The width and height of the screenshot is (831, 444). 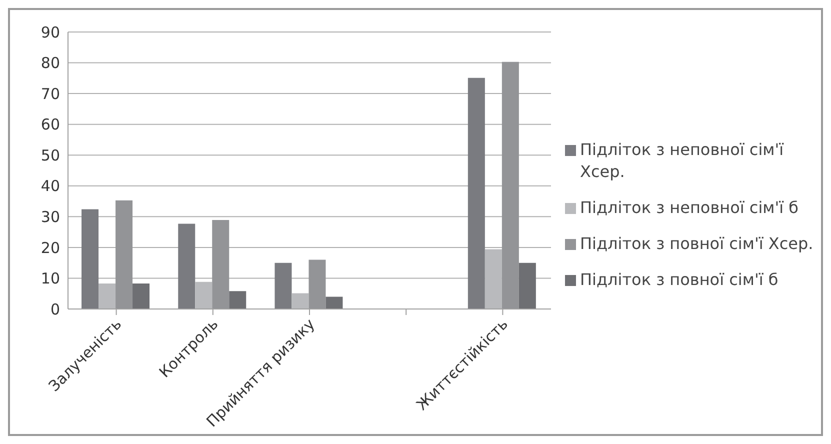 What do you see at coordinates (55, 309) in the screenshot?
I see `y-tick-label: 0` at bounding box center [55, 309].